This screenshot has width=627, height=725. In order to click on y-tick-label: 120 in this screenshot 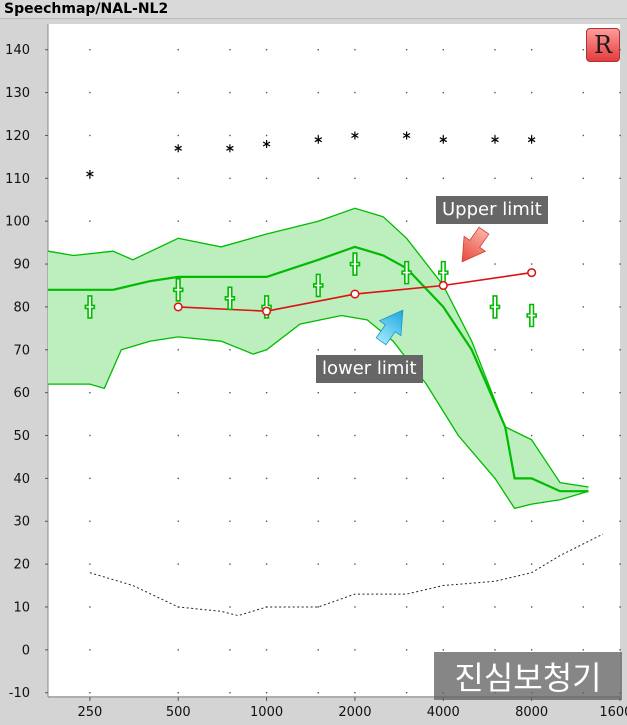, I will do `click(17, 136)`.